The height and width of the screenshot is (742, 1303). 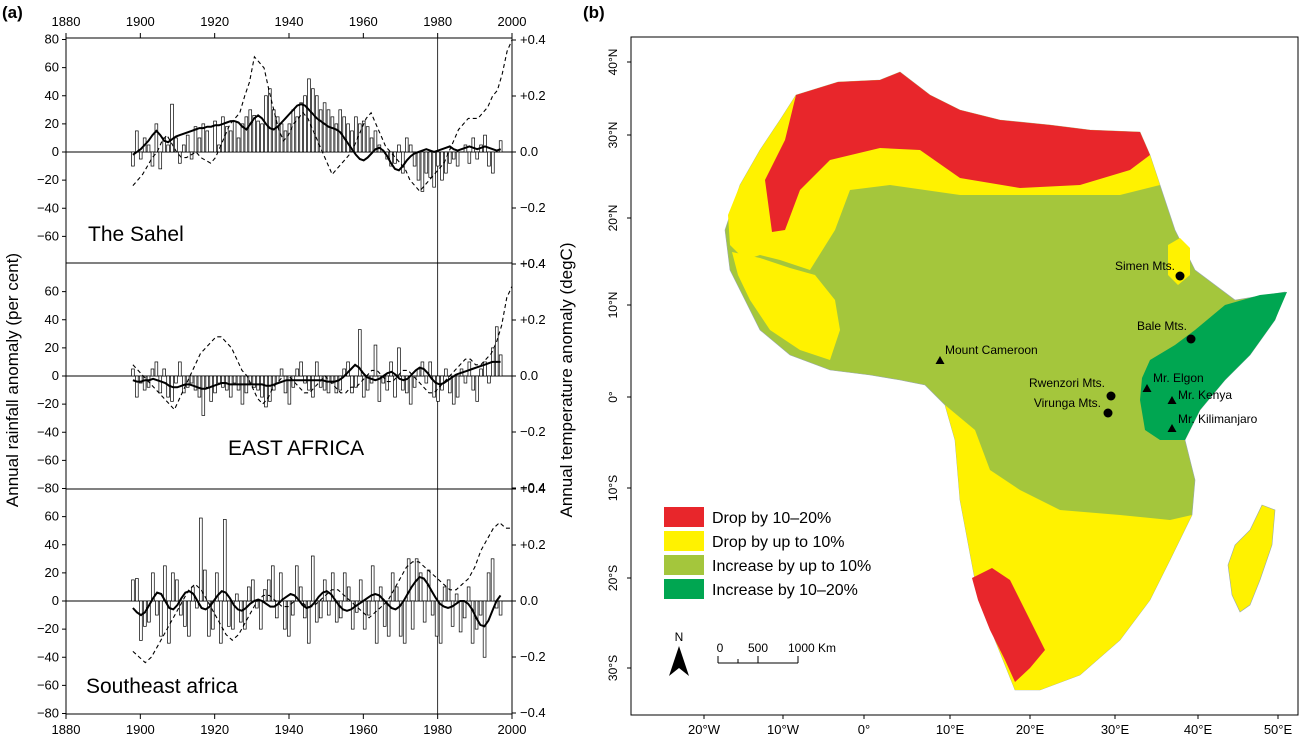 What do you see at coordinates (785, 590) in the screenshot?
I see `legend-label: Increase by 10–20%` at bounding box center [785, 590].